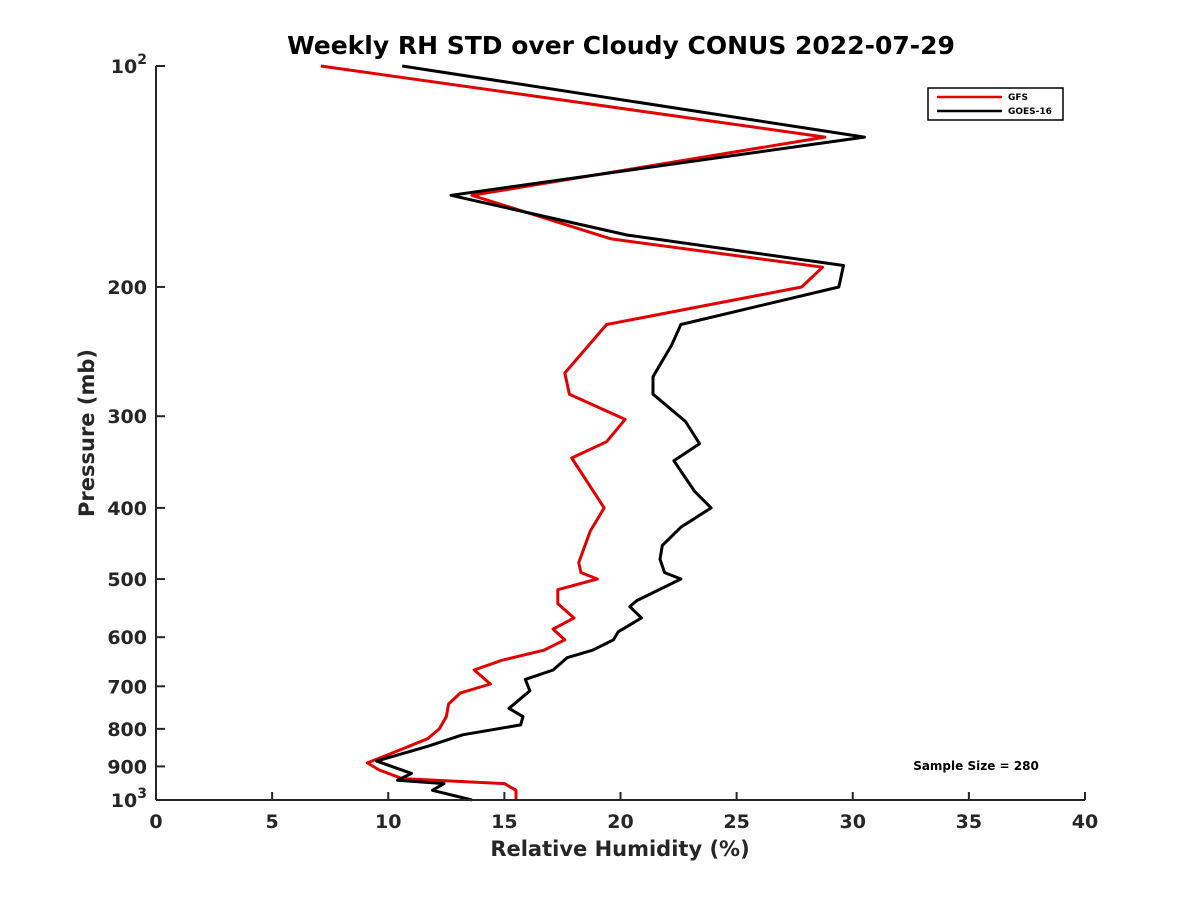 This screenshot has width=1200, height=900. Describe the element at coordinates (853, 822) in the screenshot. I see `x-tick-label: 30` at that location.